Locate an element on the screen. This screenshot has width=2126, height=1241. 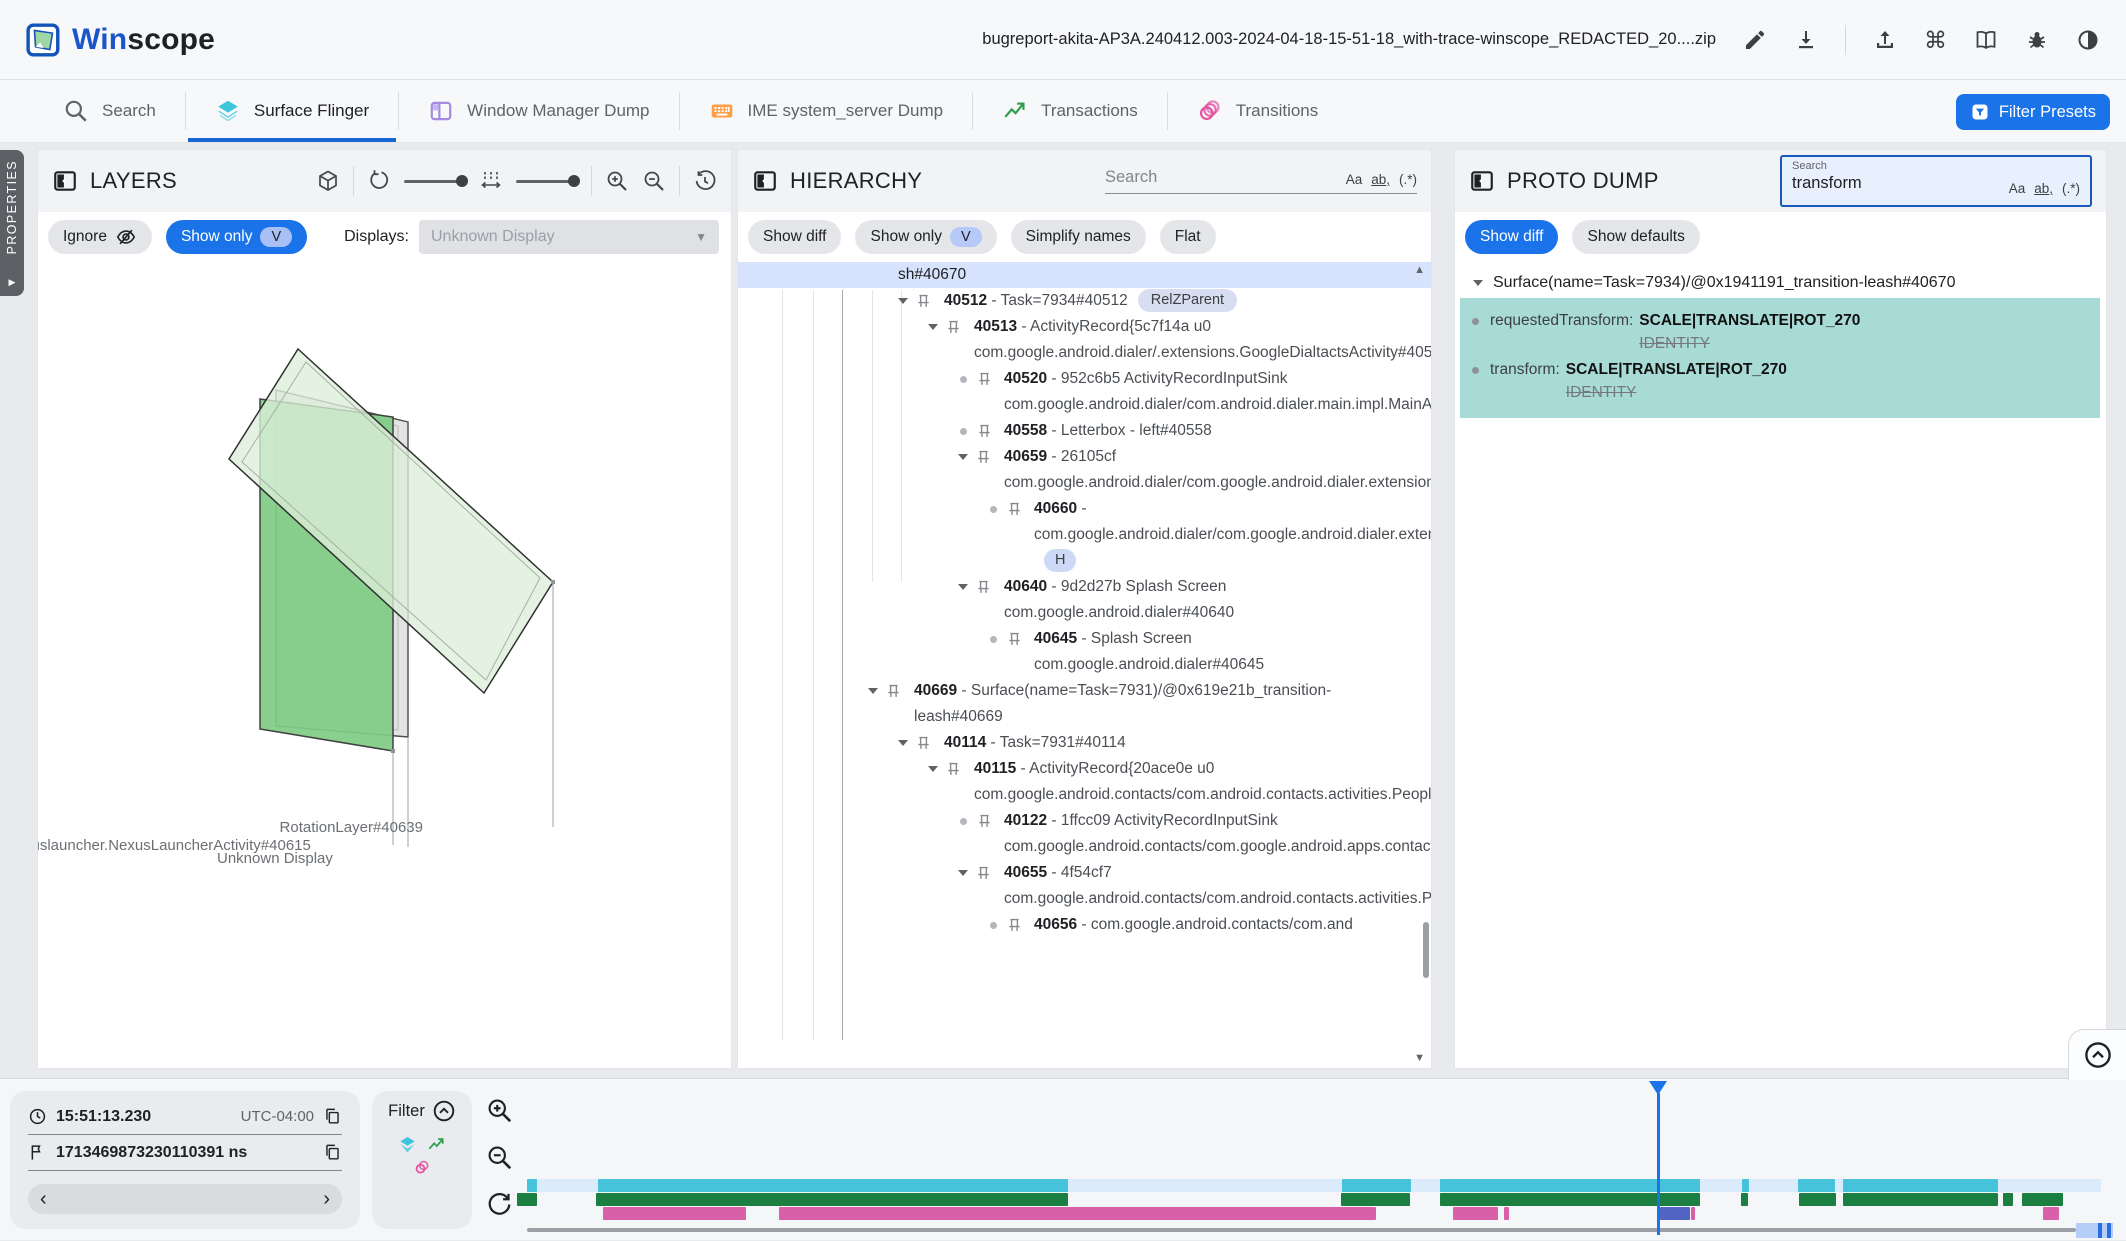
zoom-out-icon is located at coordinates (654, 181).